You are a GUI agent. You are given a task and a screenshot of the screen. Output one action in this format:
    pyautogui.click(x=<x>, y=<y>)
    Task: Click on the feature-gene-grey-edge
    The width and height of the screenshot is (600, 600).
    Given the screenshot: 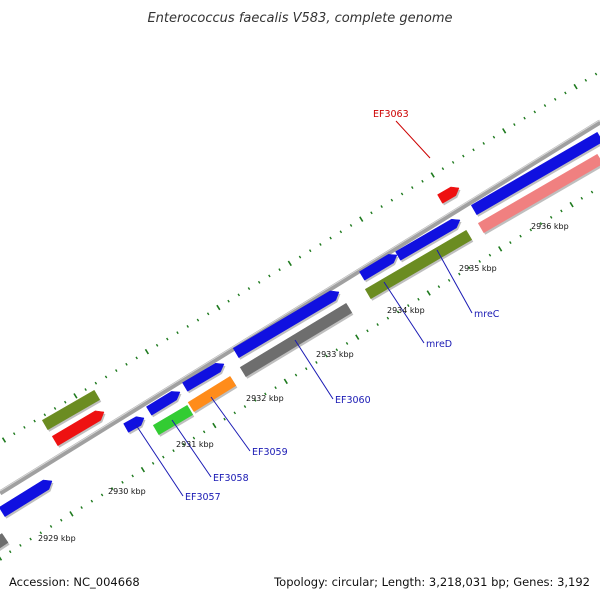 What is the action you would take?
    pyautogui.click(x=4, y=542)
    